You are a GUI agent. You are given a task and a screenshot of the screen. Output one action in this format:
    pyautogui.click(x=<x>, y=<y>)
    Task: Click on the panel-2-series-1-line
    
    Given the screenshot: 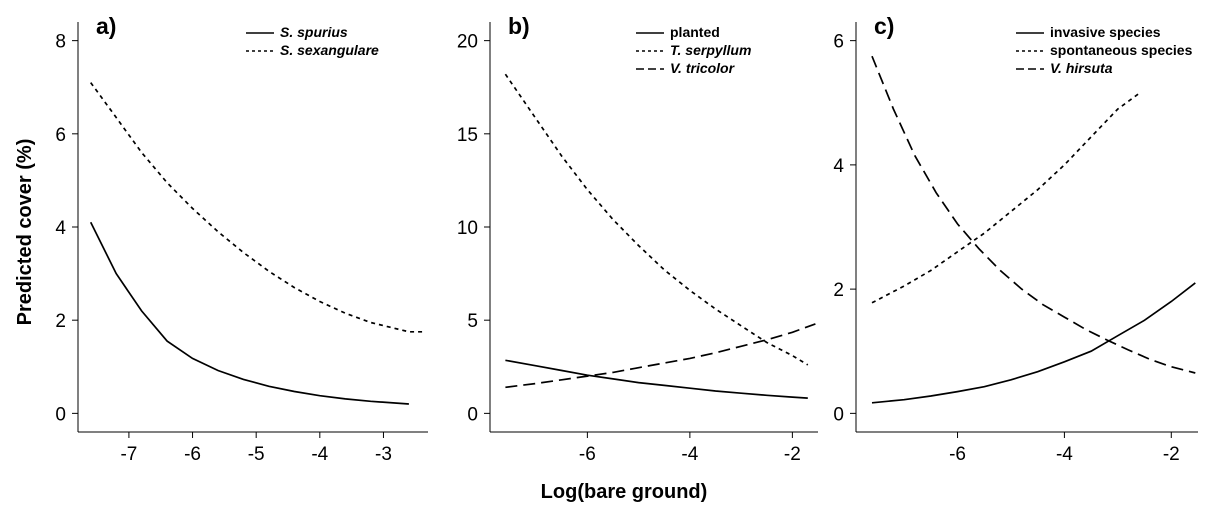 What is the action you would take?
    pyautogui.click(x=656, y=379)
    